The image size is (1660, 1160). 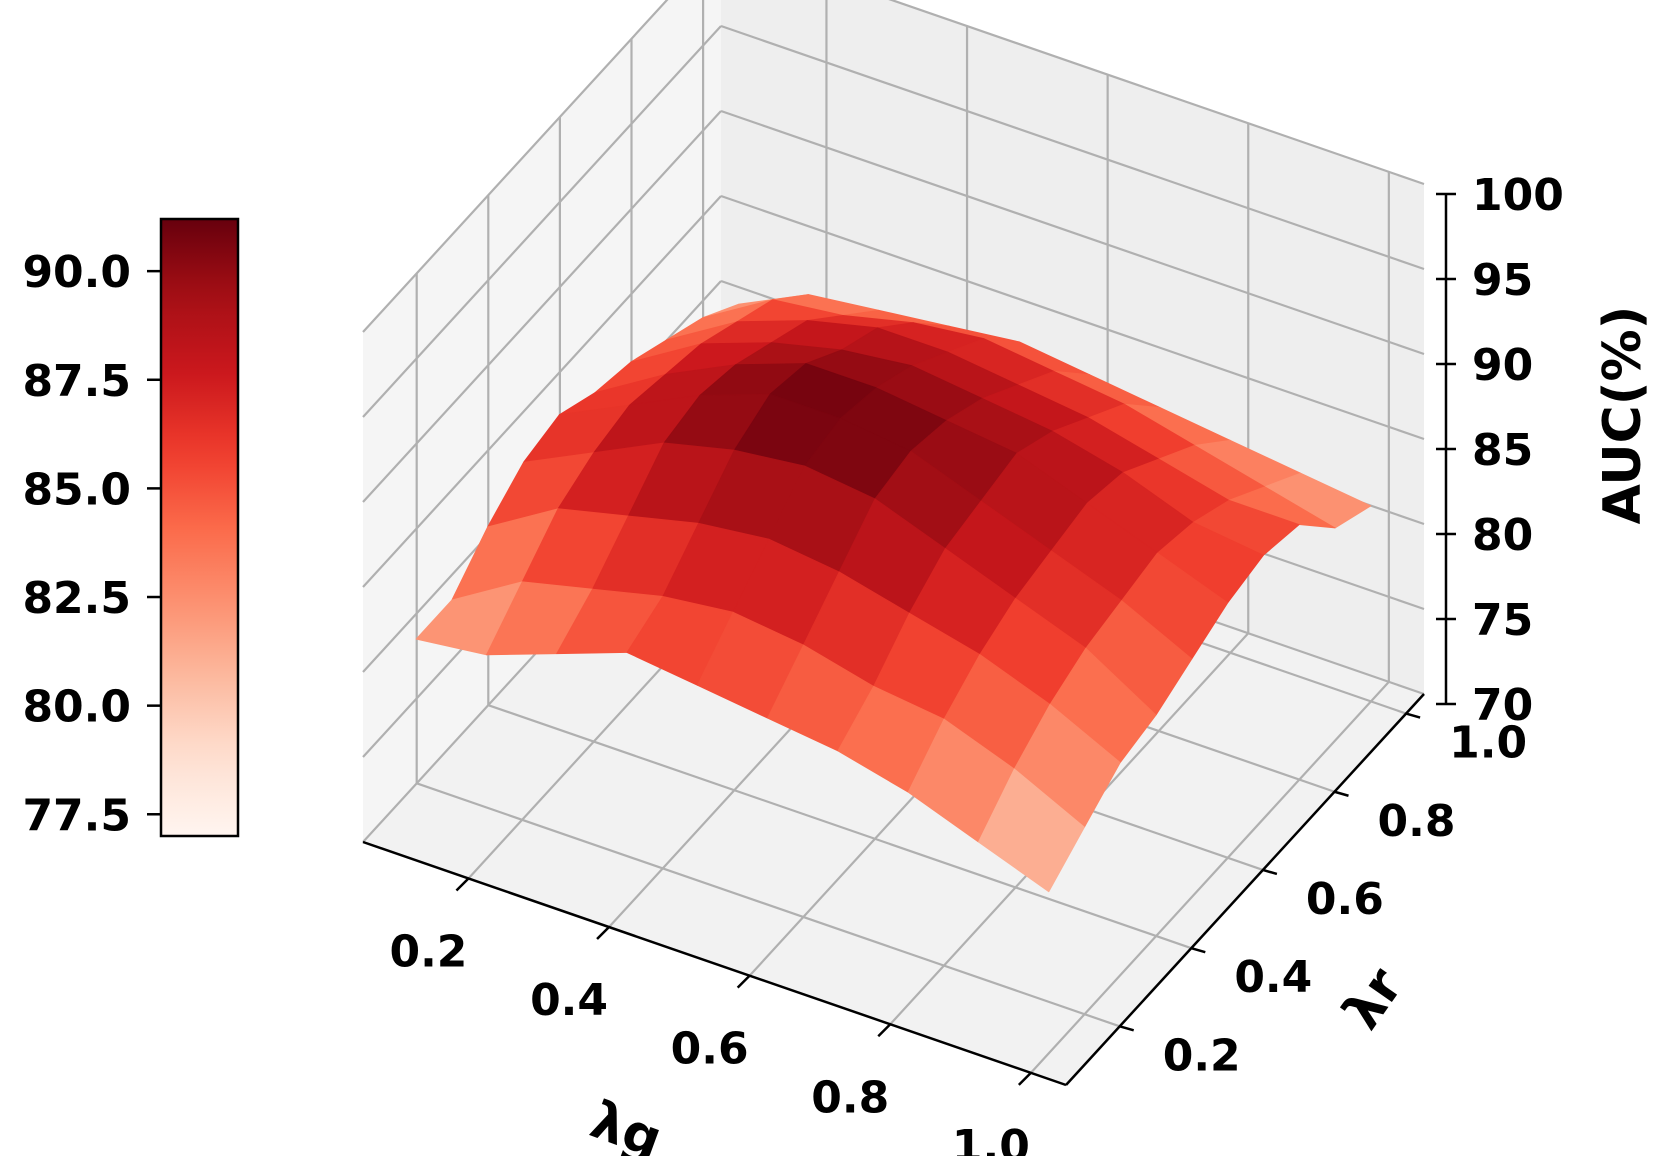 I want to click on z-tick-label: 75, so click(x=1502, y=620).